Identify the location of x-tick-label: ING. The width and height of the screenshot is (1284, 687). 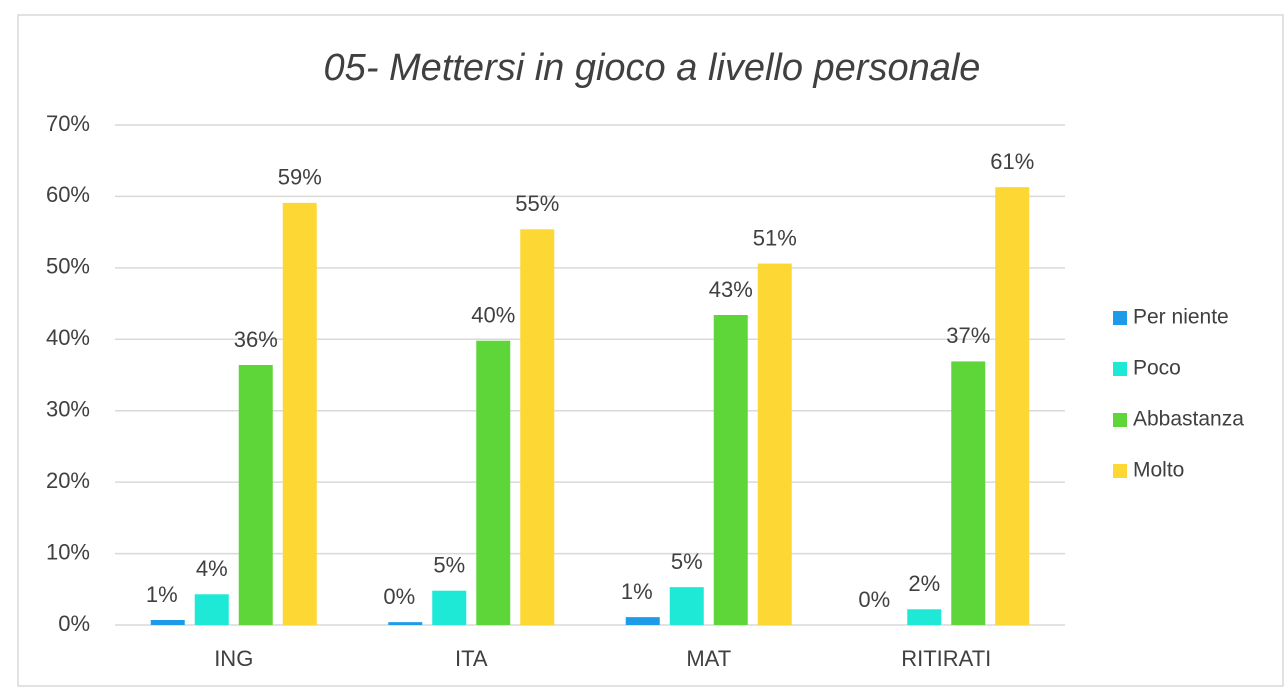
(233, 658).